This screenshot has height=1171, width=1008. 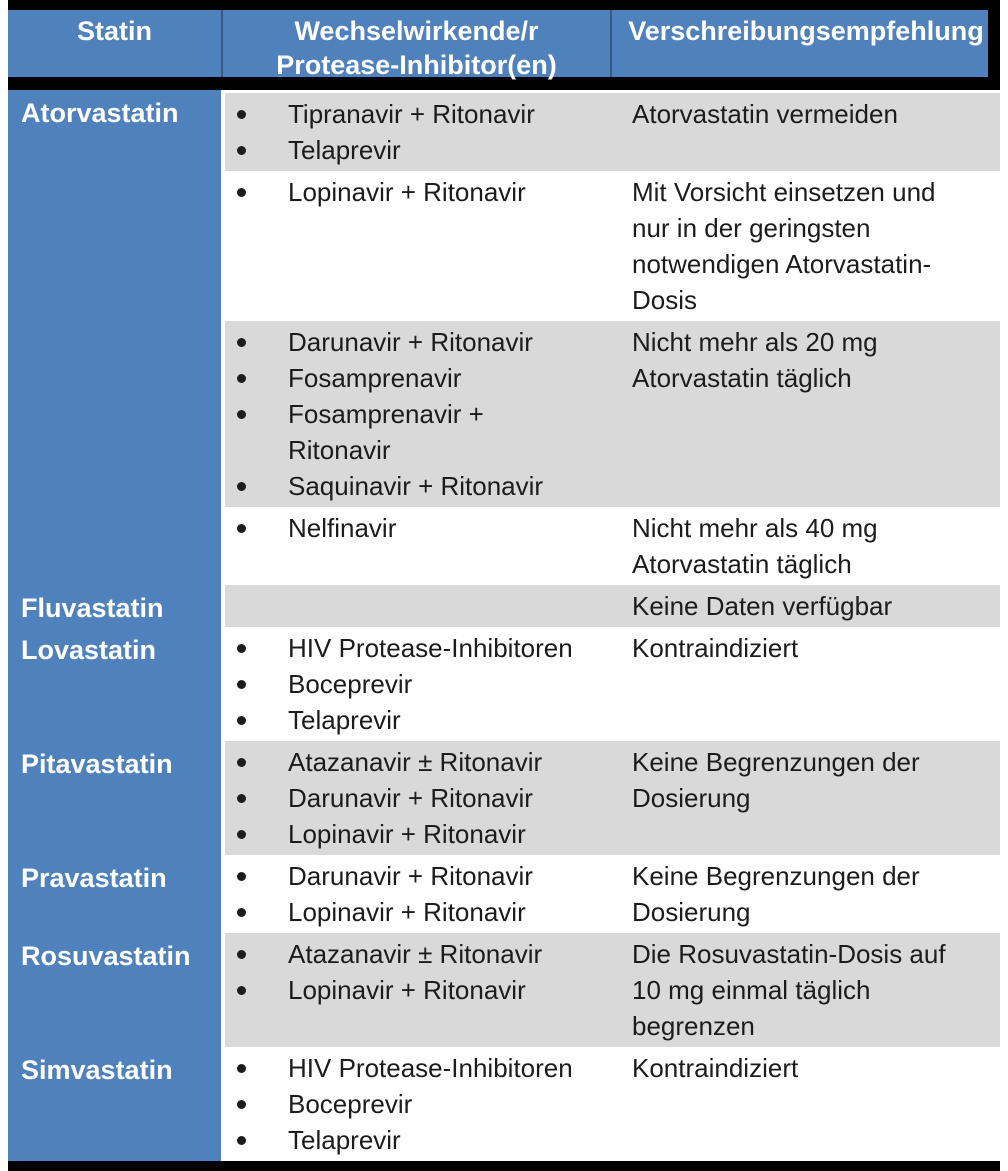 What do you see at coordinates (114, 990) in the screenshot?
I see `statin-cell: Rosuvastatin` at bounding box center [114, 990].